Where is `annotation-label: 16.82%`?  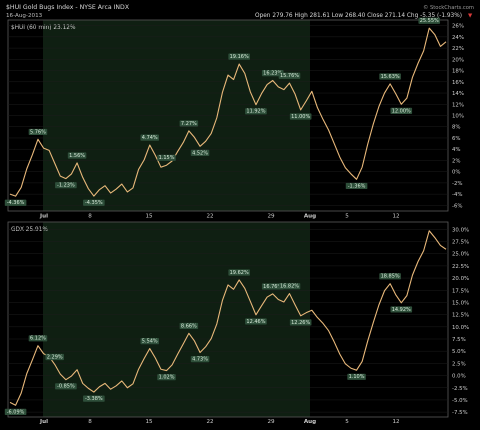 annotation-label: 16.82% is located at coordinates (289, 287).